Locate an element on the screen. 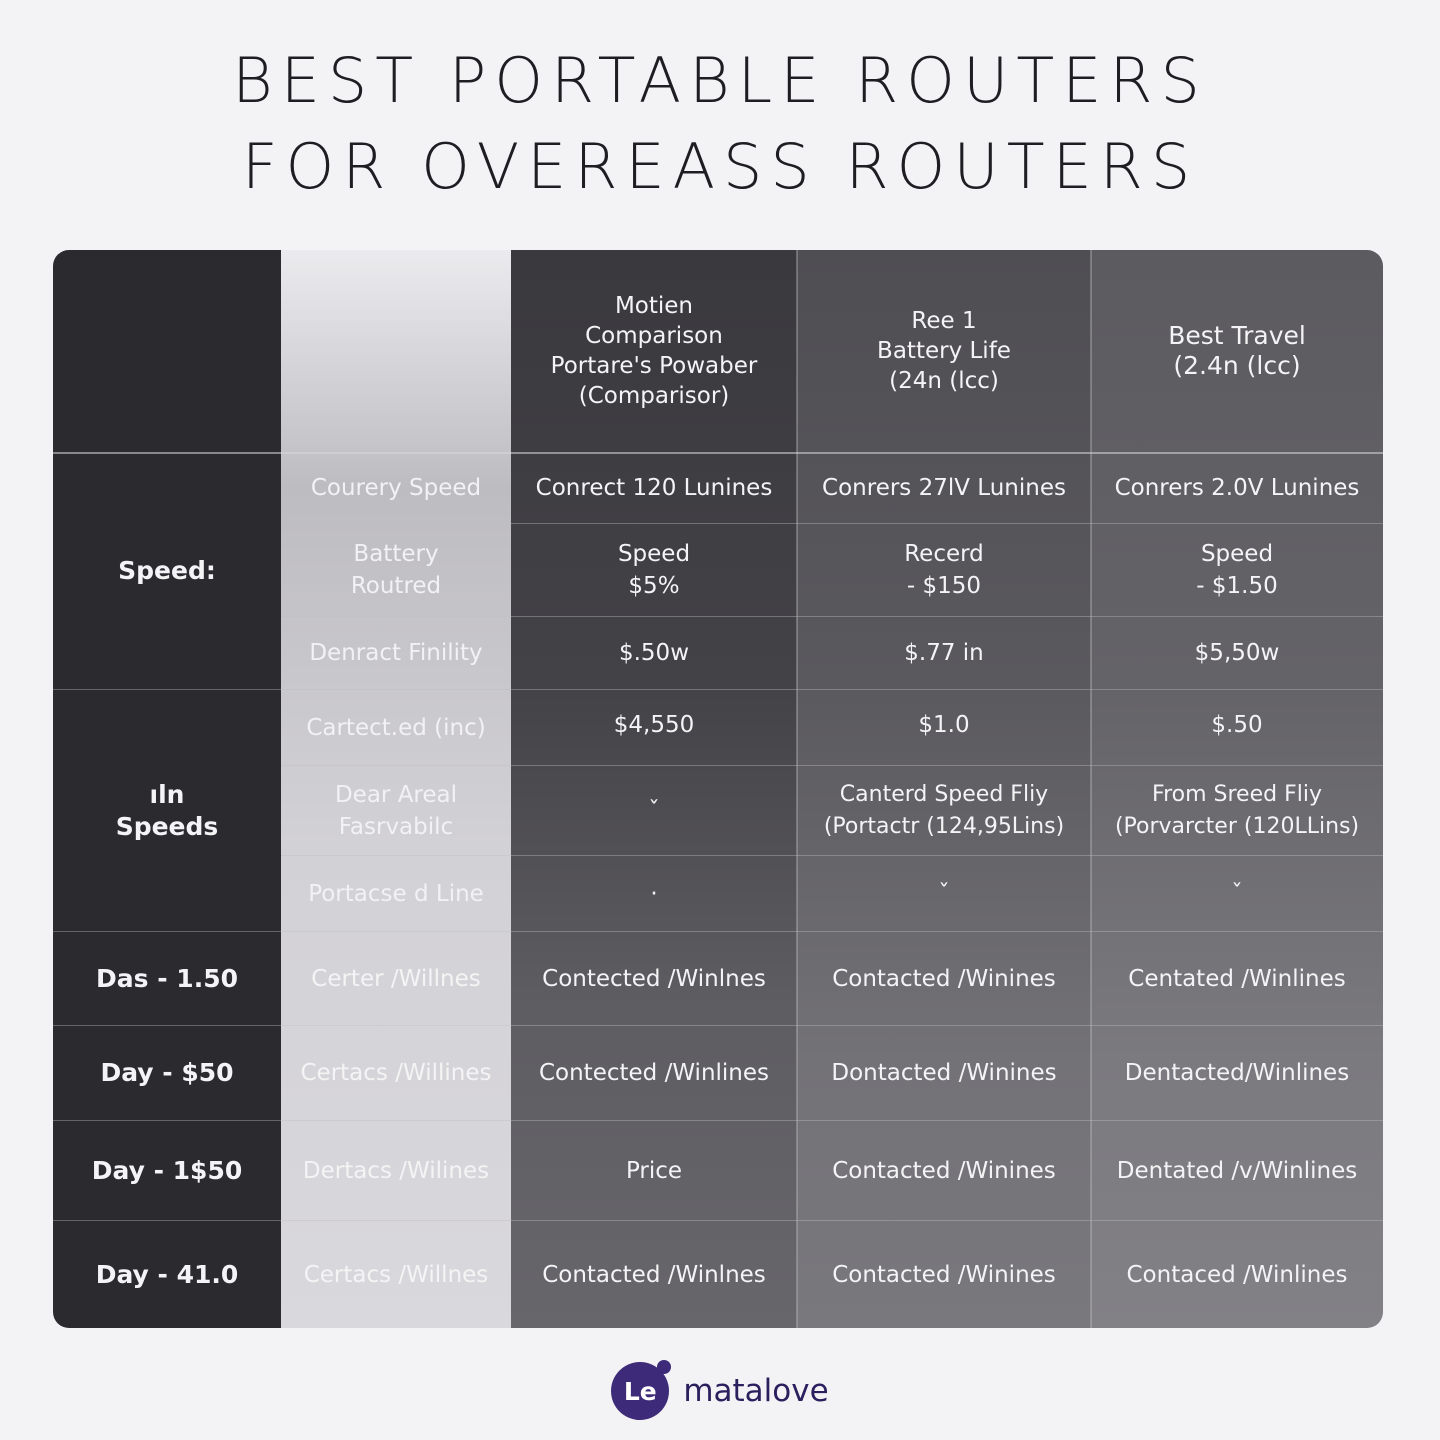 The height and width of the screenshot is (1440, 1440). table-cell: Conrers 27lV Lunines is located at coordinates (944, 488).